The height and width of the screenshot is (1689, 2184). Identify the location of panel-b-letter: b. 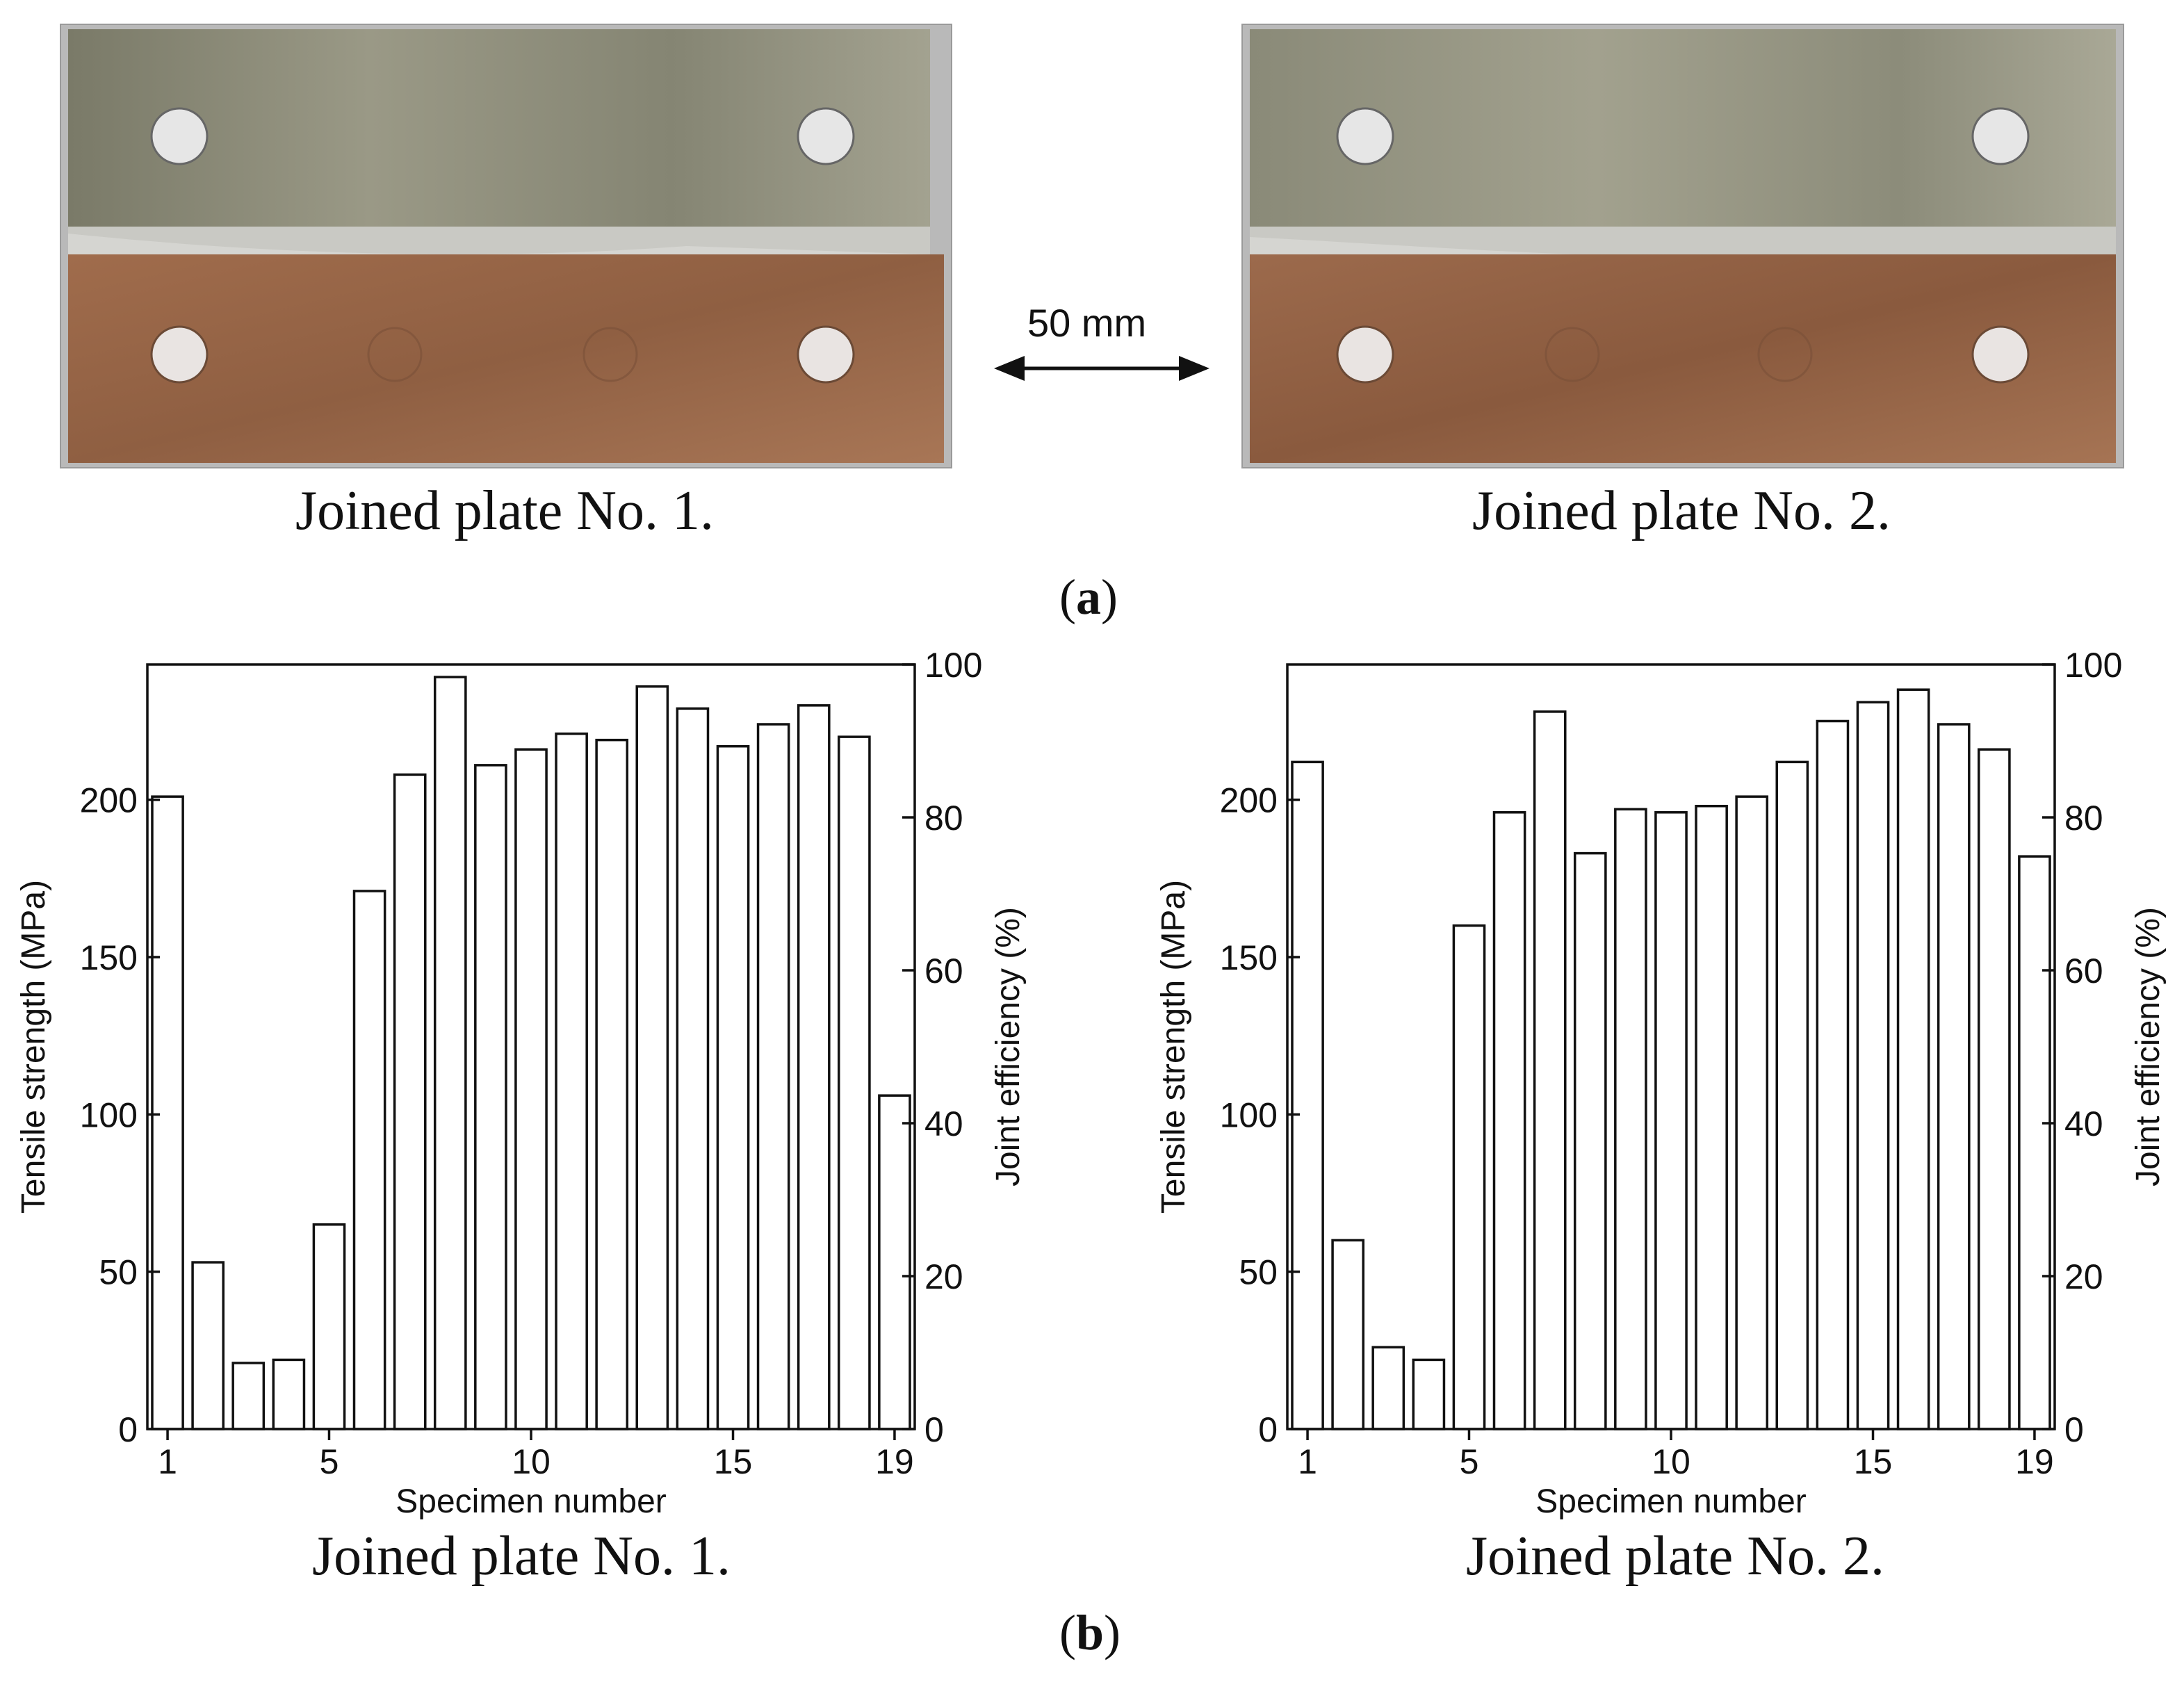
(1090, 1633).